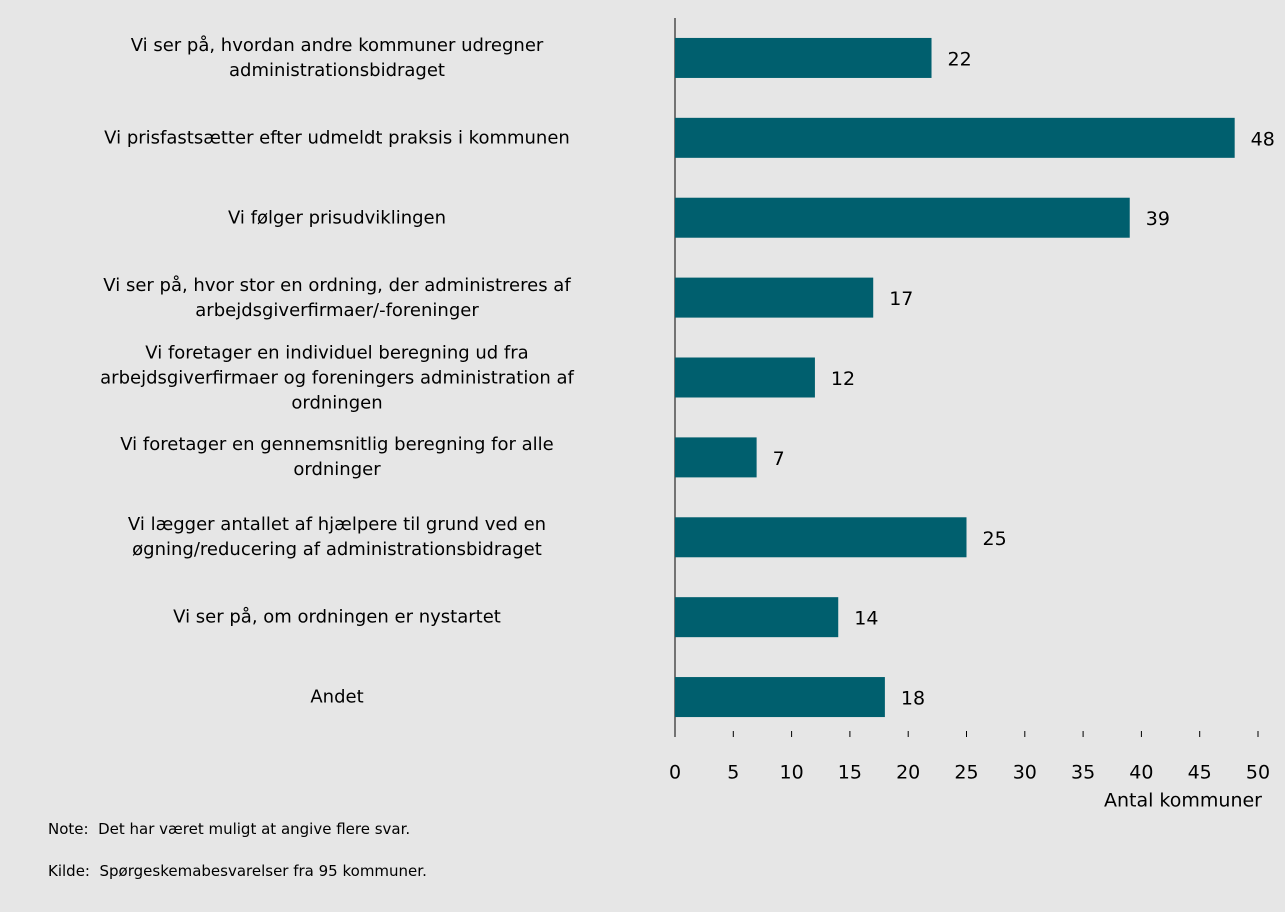 This screenshot has width=1285, height=912. Describe the element at coordinates (850, 773) in the screenshot. I see `x-tick-label: 15` at that location.